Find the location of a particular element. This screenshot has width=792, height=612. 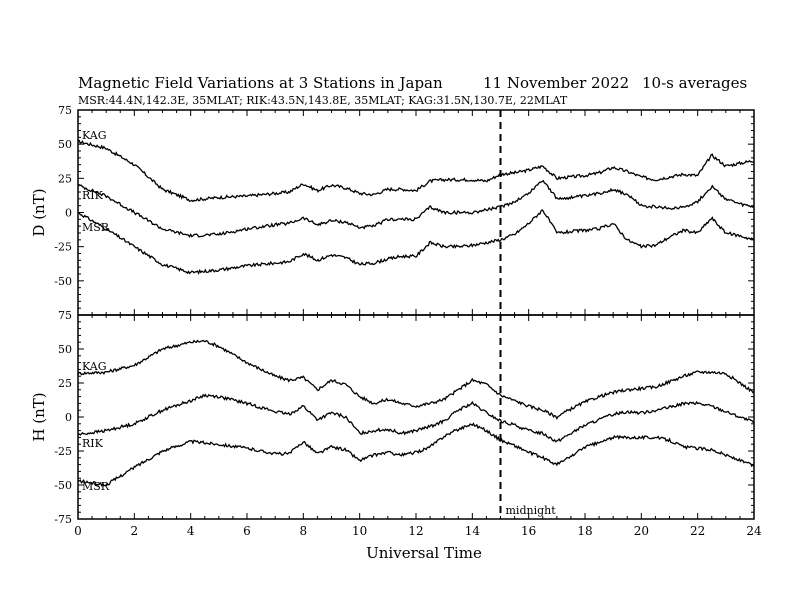

x-tick-label: 0 is located at coordinates (78, 531).